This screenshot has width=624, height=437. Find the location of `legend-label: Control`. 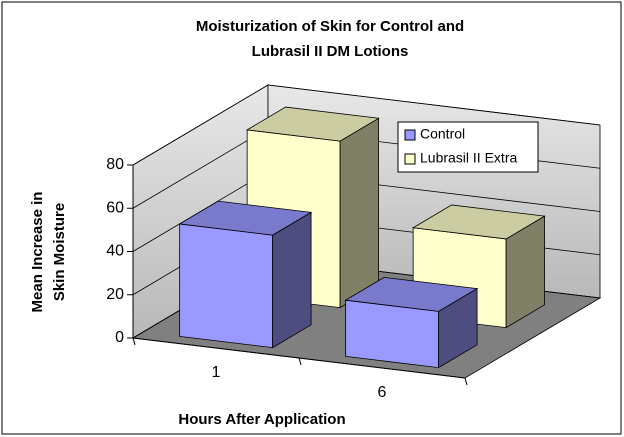

legend-label: Control is located at coordinates (442, 134).